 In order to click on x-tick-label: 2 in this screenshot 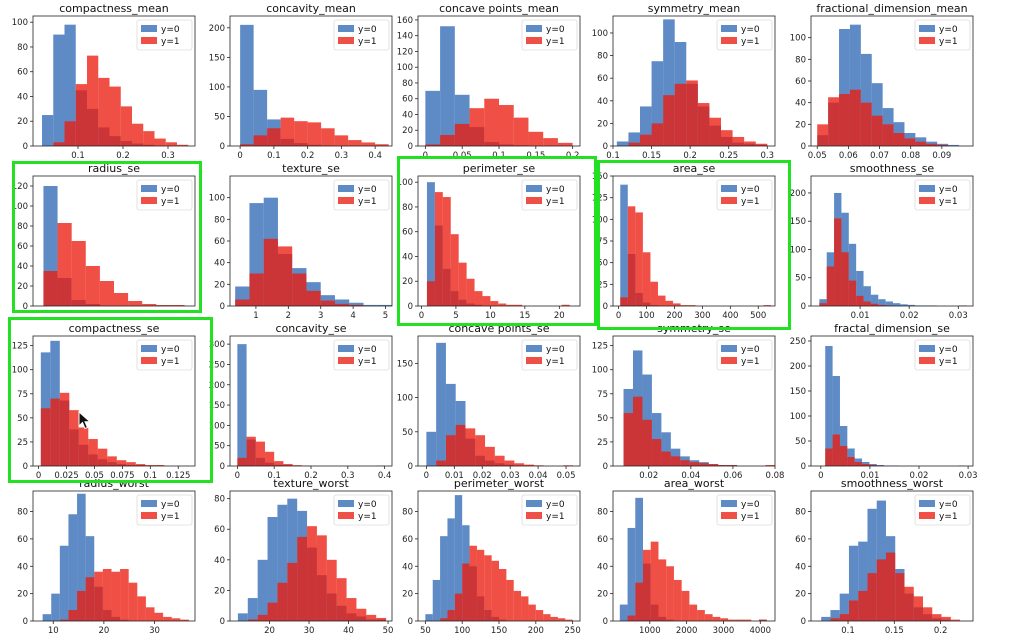, I will do `click(288, 316)`.